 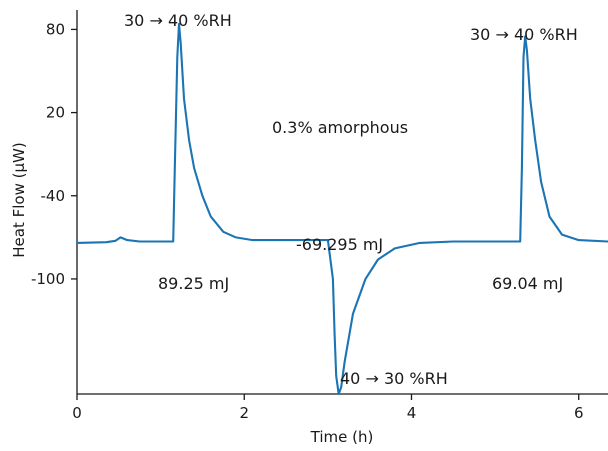 What do you see at coordinates (579, 413) in the screenshot?
I see `x-tick-label: 6` at bounding box center [579, 413].